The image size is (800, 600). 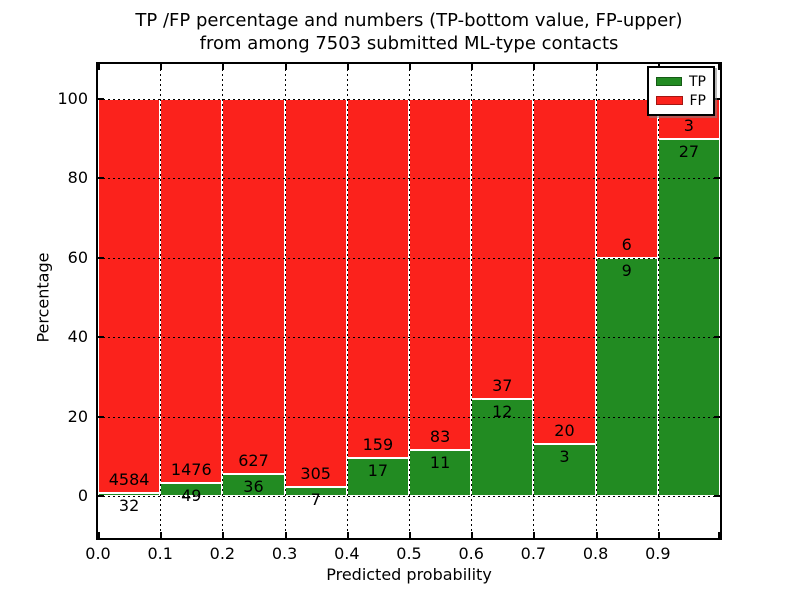 I want to click on x-tick-label: 0.4, so click(x=347, y=553).